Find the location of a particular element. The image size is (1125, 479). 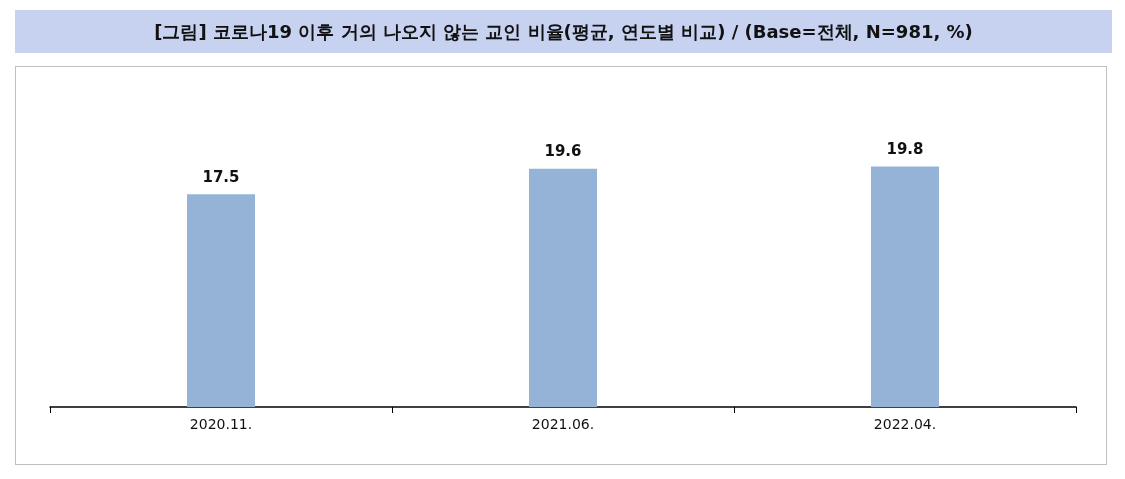

data-label: 19.6 is located at coordinates (563, 151).